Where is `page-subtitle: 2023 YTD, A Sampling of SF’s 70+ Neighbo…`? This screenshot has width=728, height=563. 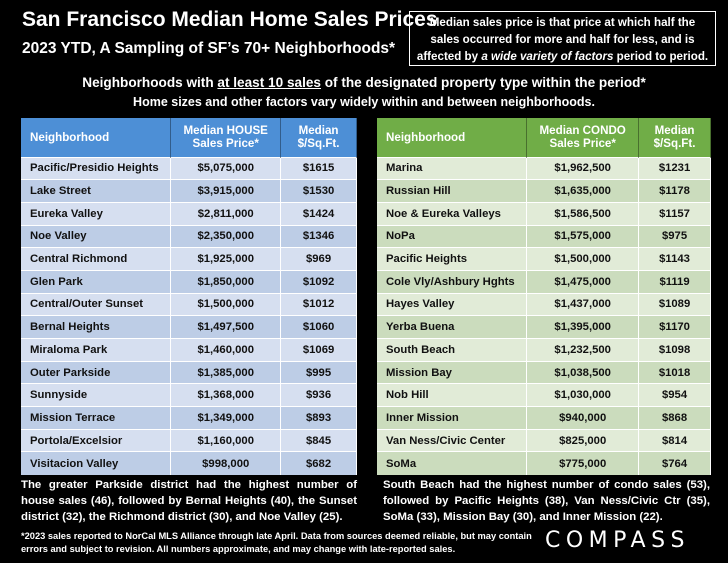 page-subtitle: 2023 YTD, A Sampling of SF’s 70+ Neighbo… is located at coordinates (209, 48).